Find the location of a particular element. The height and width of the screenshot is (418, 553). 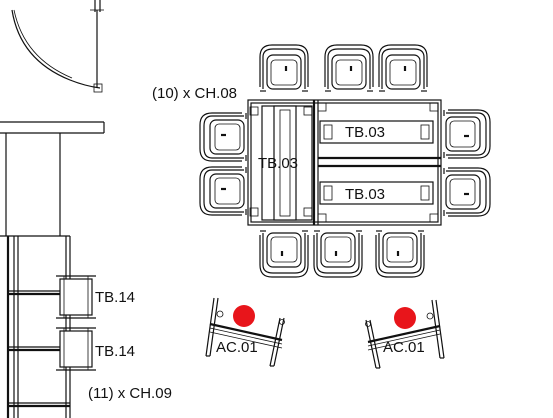

chair-count-label: (11) x CH.09 is located at coordinates (130, 393).